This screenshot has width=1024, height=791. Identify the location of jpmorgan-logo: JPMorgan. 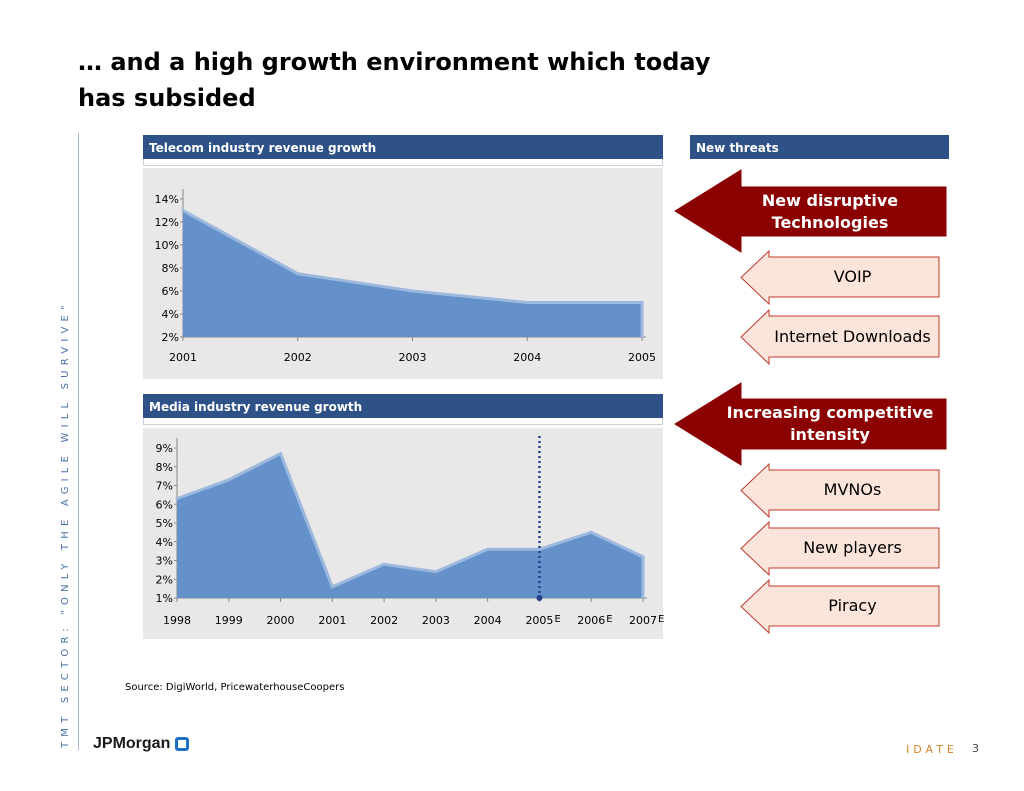
(141, 744).